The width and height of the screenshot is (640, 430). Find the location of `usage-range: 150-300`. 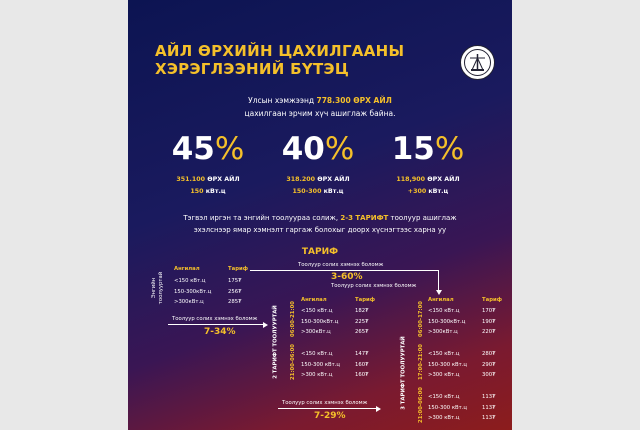

usage-range: 150-300 is located at coordinates (307, 191).